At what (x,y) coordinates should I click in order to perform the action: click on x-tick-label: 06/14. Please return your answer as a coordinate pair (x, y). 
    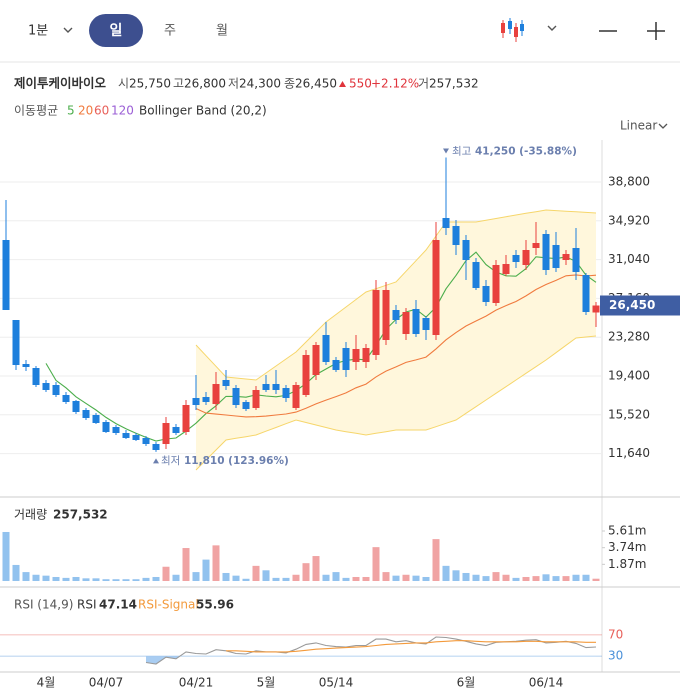
    Looking at the image, I should click on (546, 683).